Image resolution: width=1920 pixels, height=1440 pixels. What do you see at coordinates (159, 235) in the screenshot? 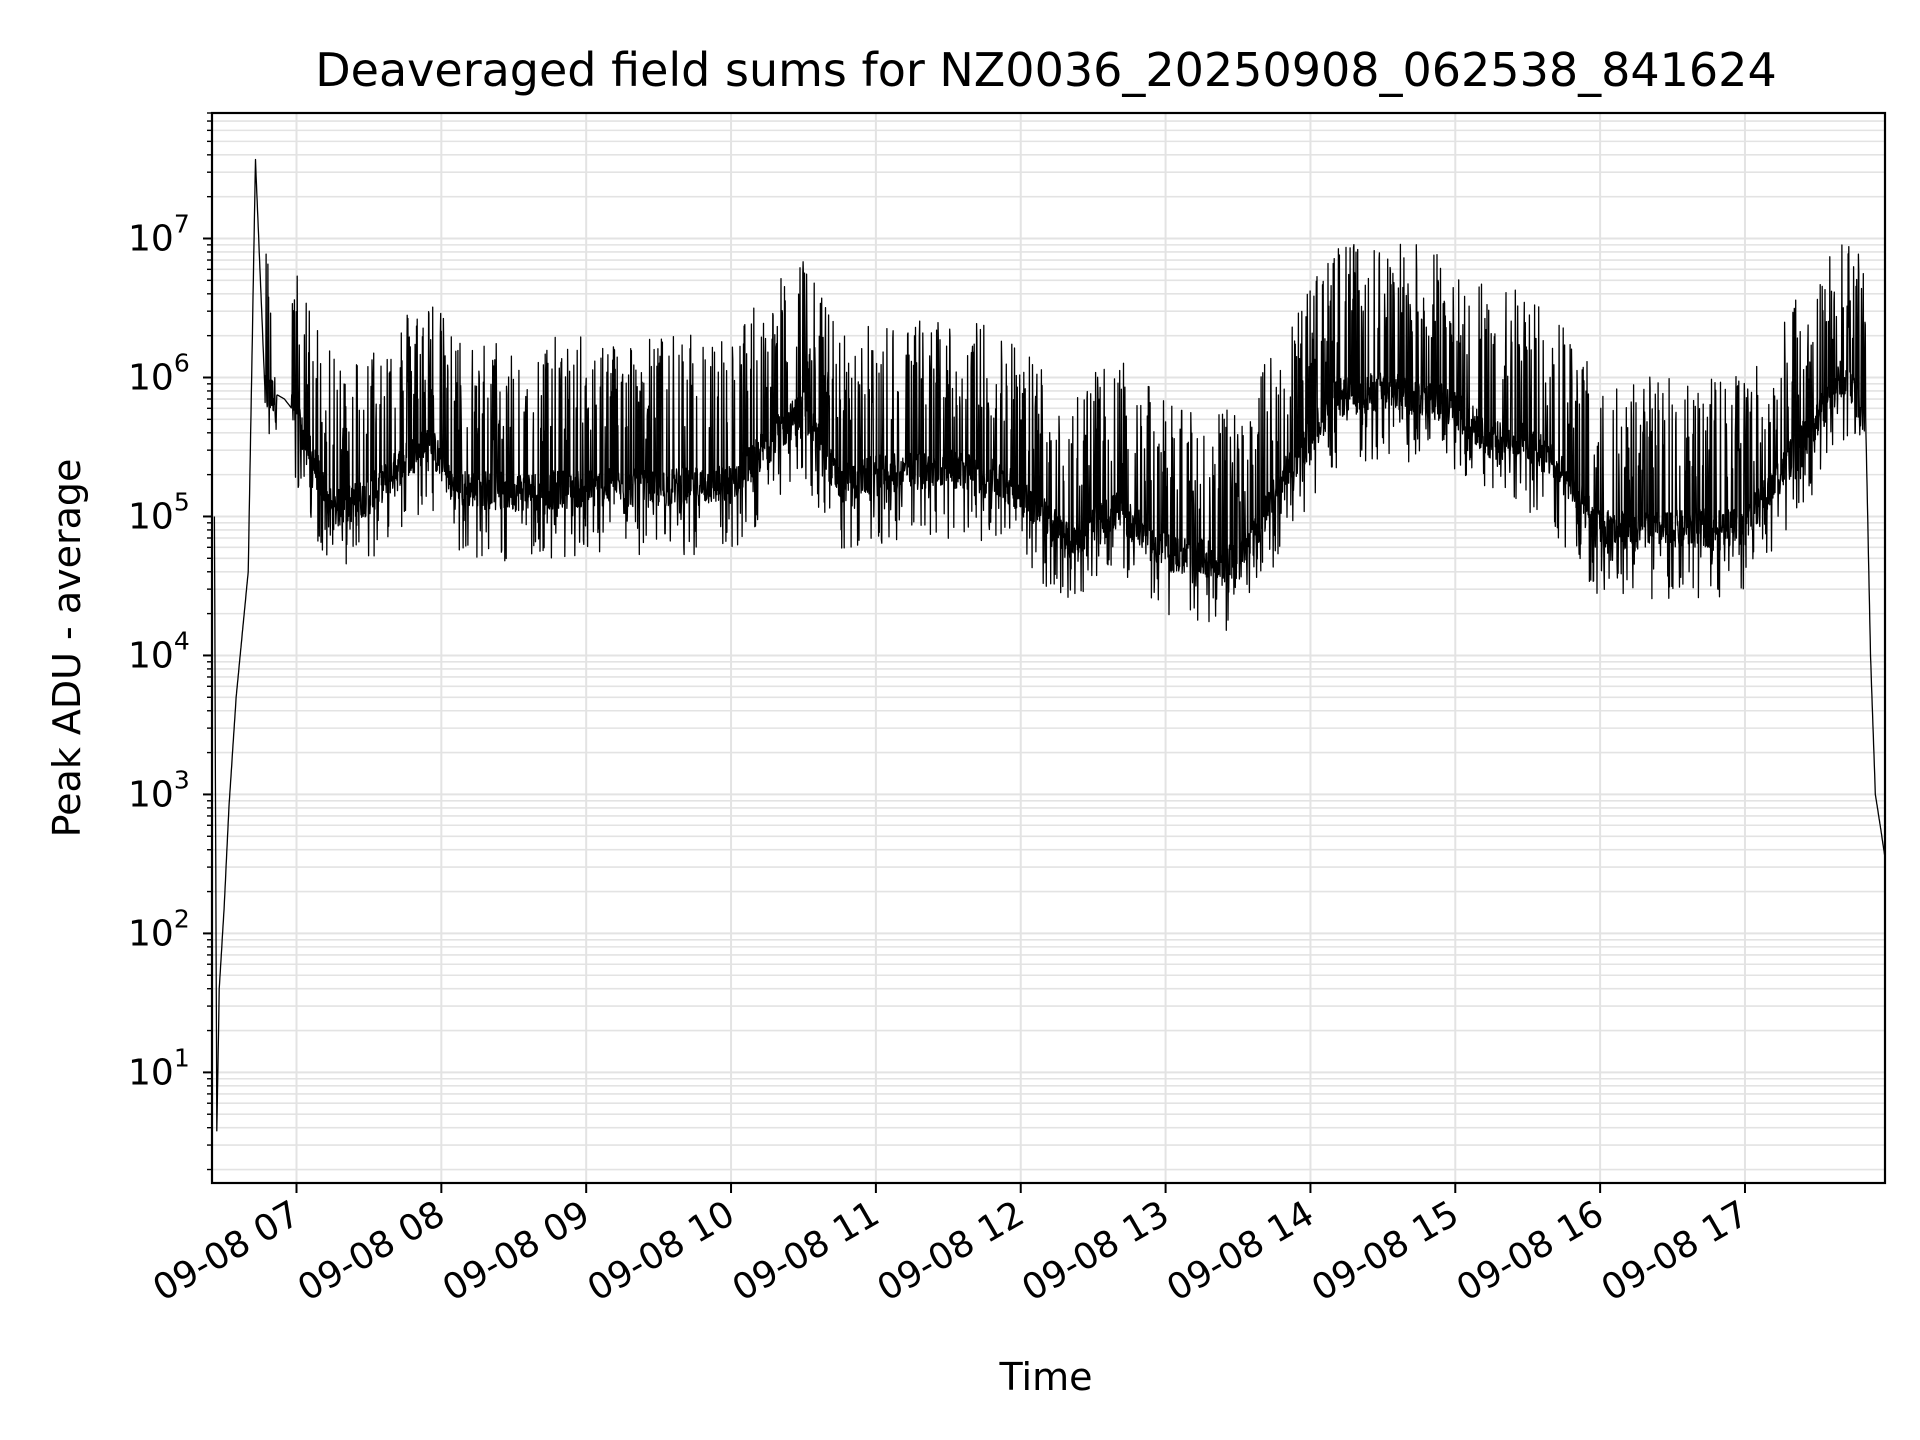
I see `y-tick-label: 10⁷` at bounding box center [159, 235].